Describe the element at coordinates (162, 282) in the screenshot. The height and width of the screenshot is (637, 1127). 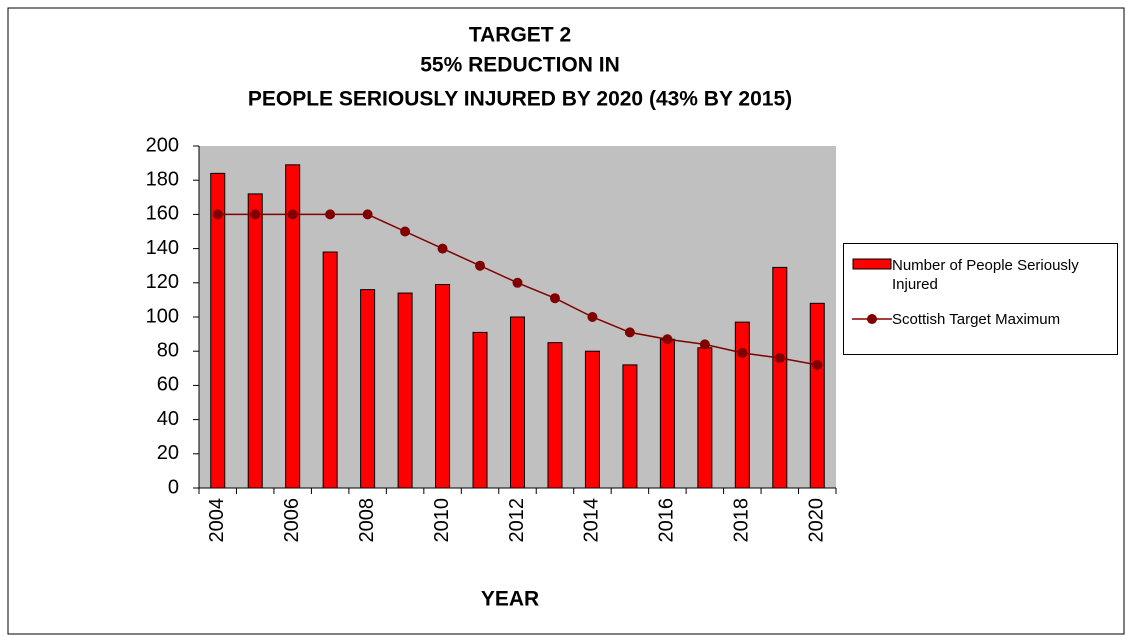
I see `y-tick-label: 120` at that location.